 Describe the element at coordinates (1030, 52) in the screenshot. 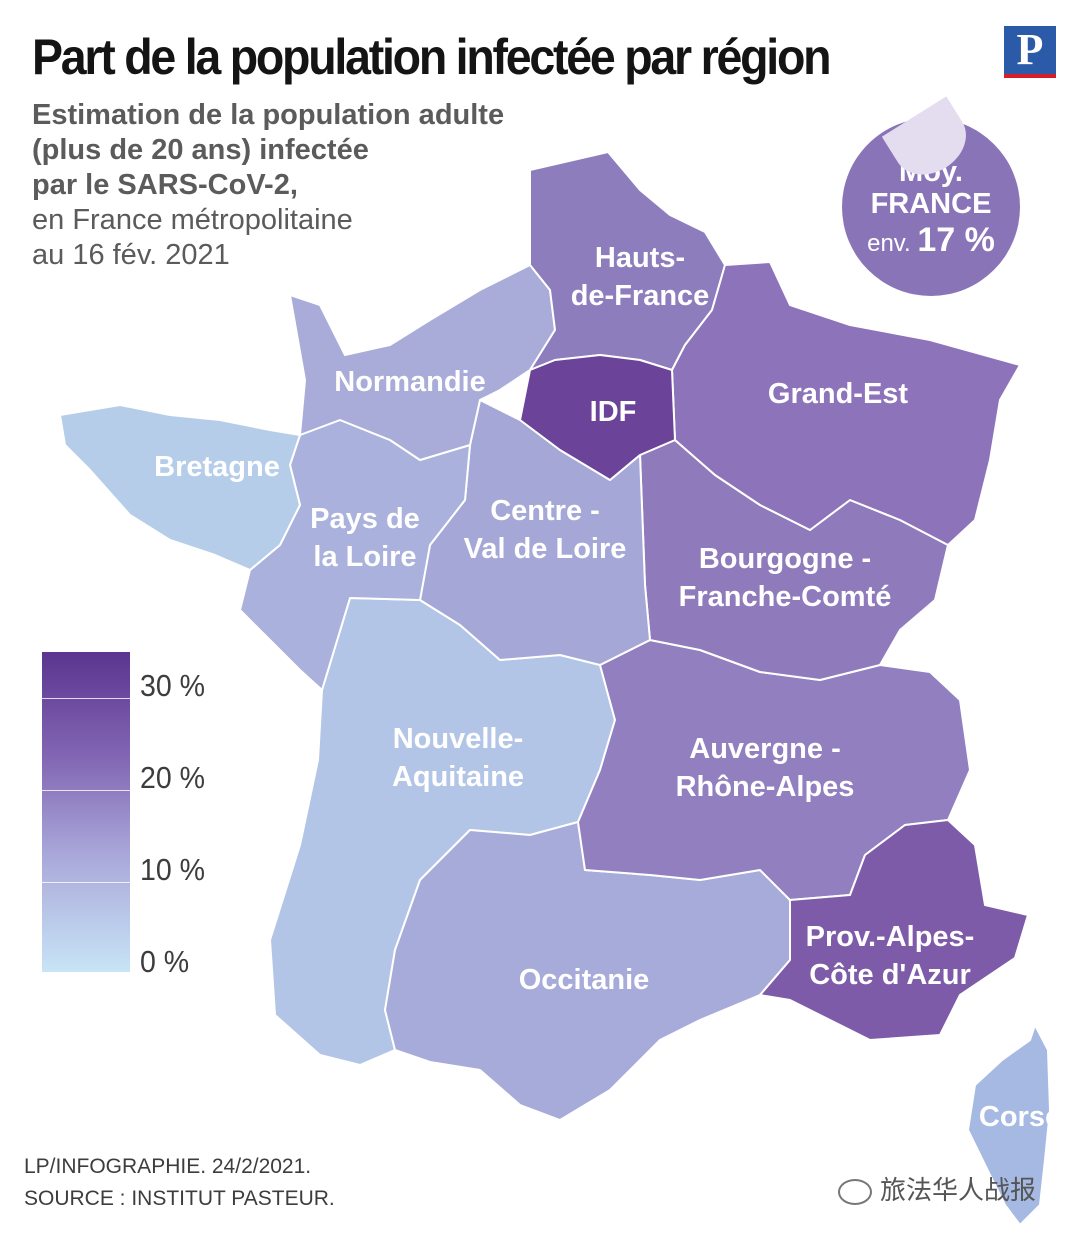

I see `le-parisien-logo: P` at that location.